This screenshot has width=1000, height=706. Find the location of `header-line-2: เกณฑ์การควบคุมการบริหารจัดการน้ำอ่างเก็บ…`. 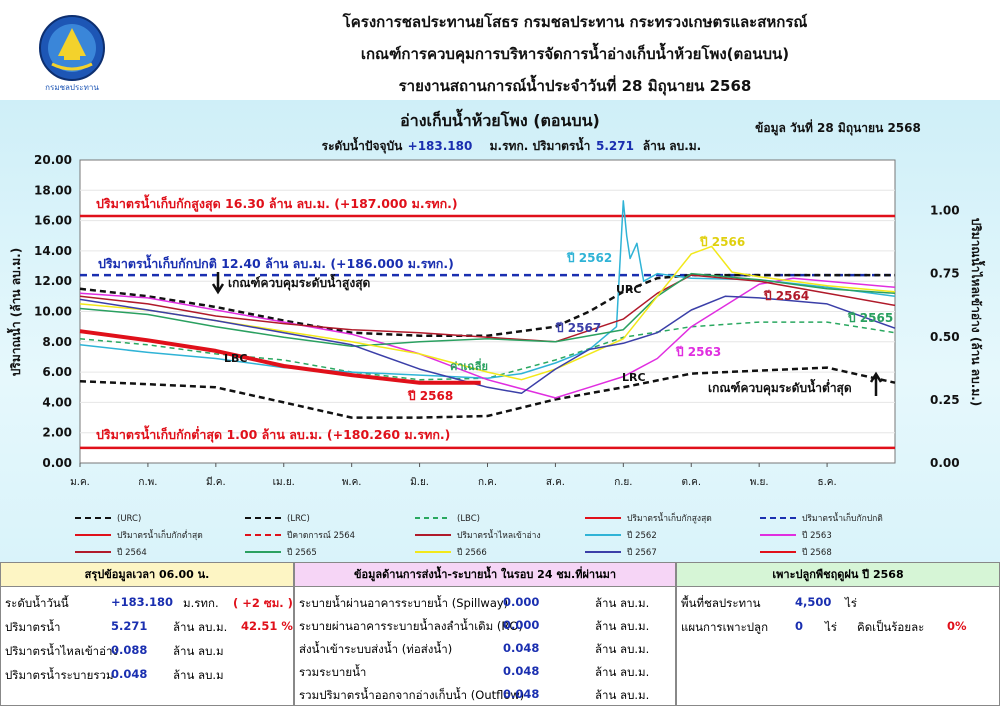

header-line-2: เกณฑ์การควบคุมการบริหารจัดการน้ำอ่างเก็บ… is located at coordinates (575, 54).